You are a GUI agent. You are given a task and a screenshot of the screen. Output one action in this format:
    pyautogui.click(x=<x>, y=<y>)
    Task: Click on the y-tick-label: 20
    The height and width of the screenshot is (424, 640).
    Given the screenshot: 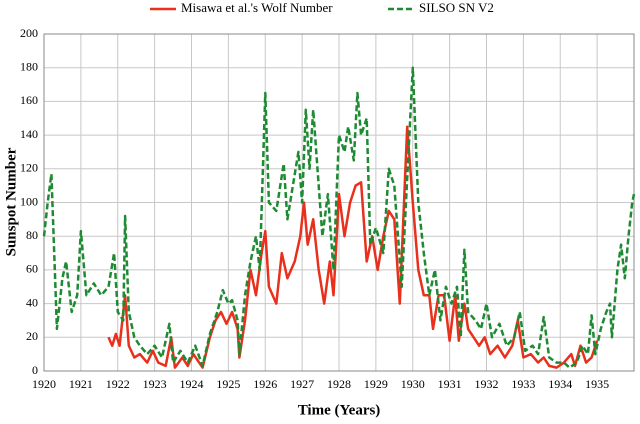 What is the action you would take?
    pyautogui.click(x=32, y=336)
    